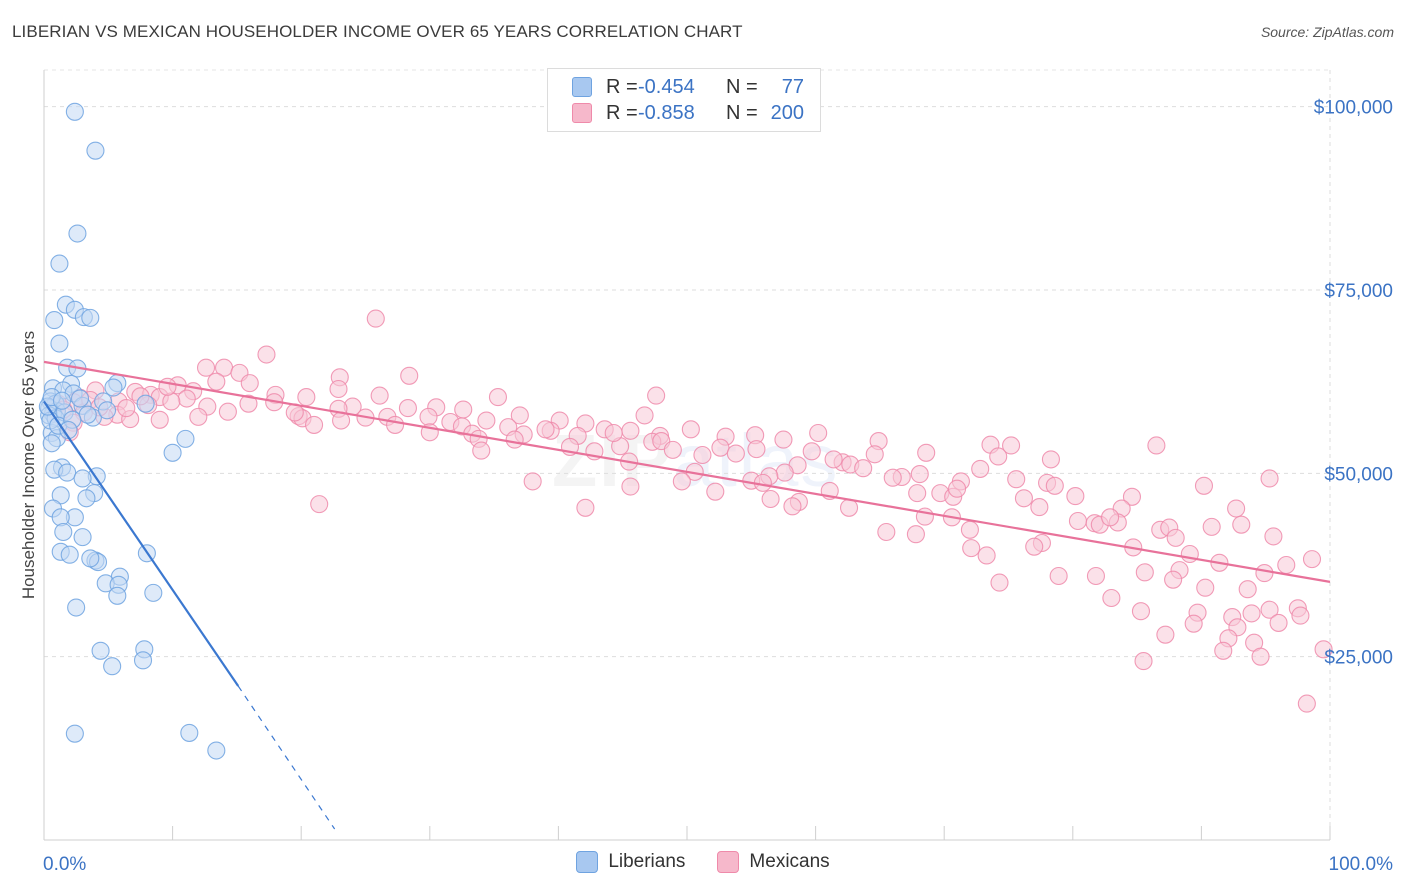  I want to click on x-tick-label: 100.0%, so click(1361, 864).